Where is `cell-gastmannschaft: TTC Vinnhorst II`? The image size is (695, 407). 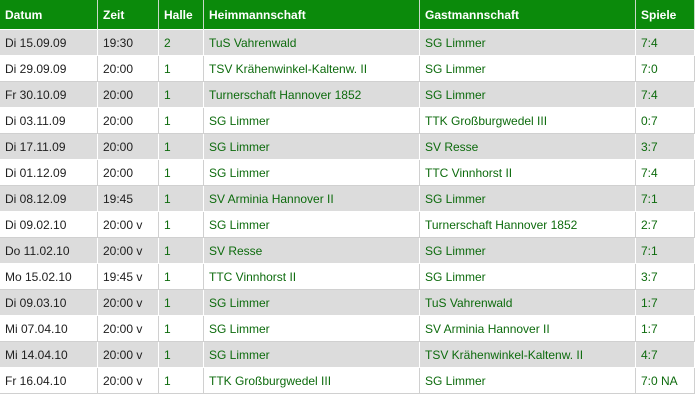 cell-gastmannschaft: TTC Vinnhorst II is located at coordinates (528, 173).